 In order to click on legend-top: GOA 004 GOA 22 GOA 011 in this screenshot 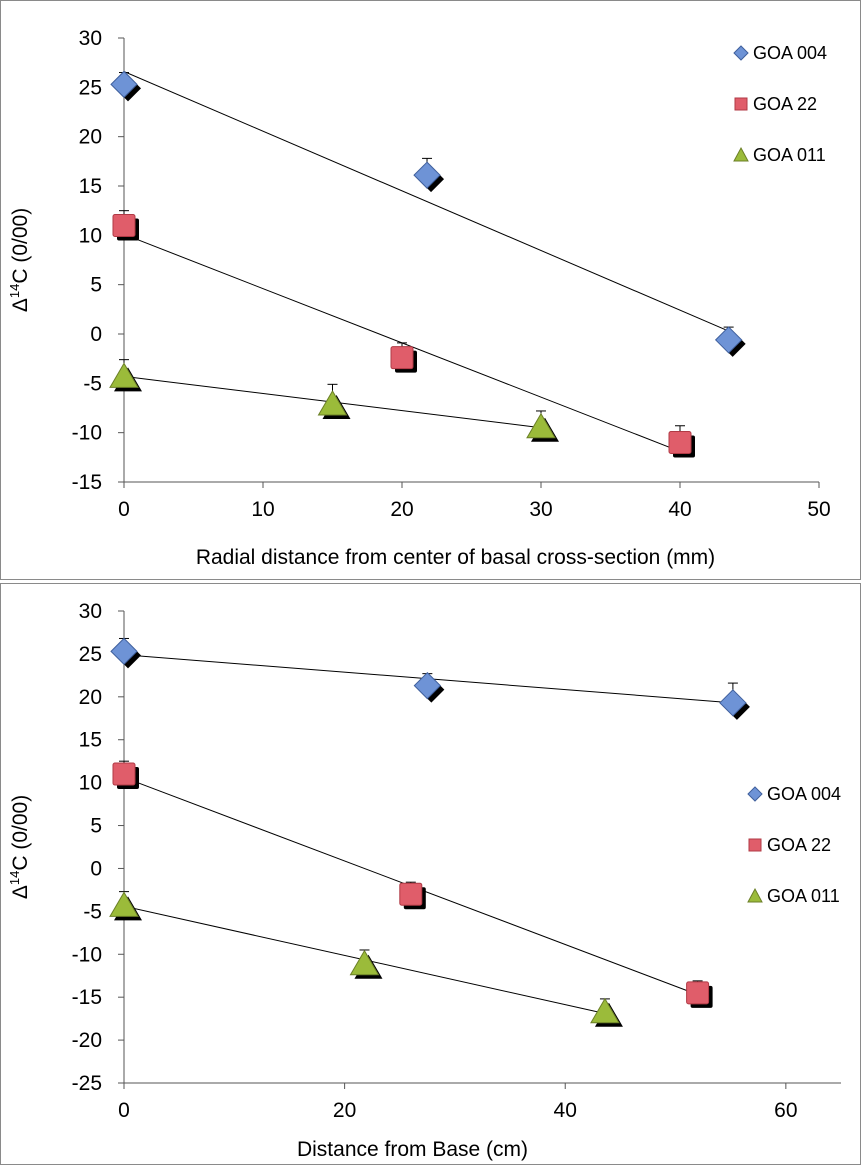, I will do `click(780, 104)`.